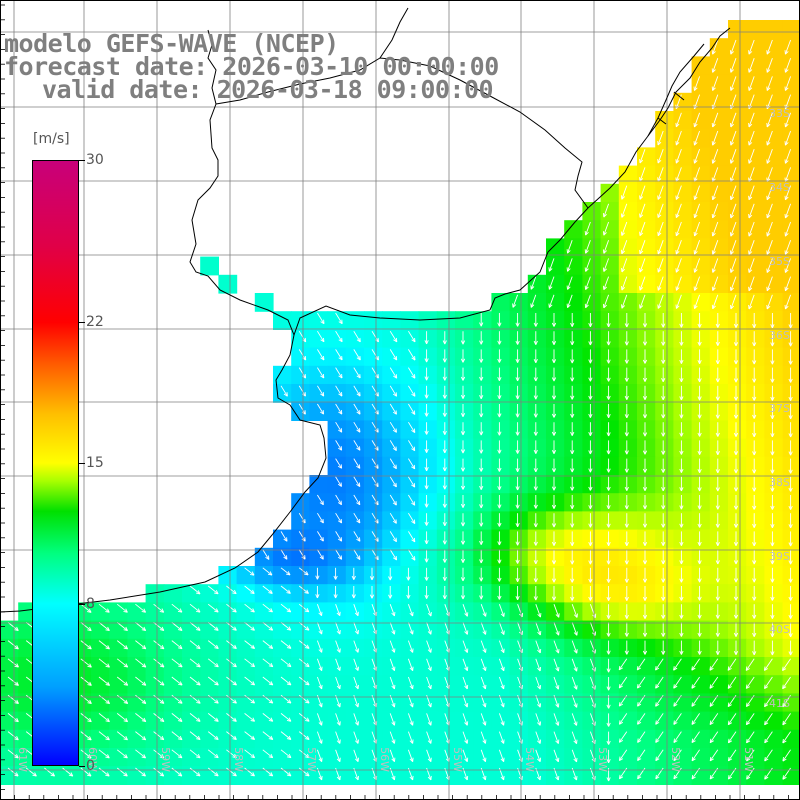 The width and height of the screenshot is (800, 800). What do you see at coordinates (779, 408) in the screenshot?
I see `latitude-label: 37S` at bounding box center [779, 408].